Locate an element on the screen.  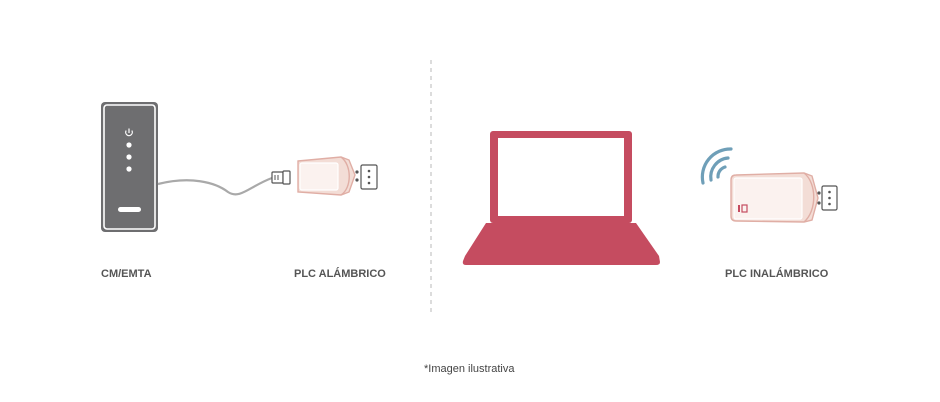
cm-emta-device is located at coordinates (129, 167).